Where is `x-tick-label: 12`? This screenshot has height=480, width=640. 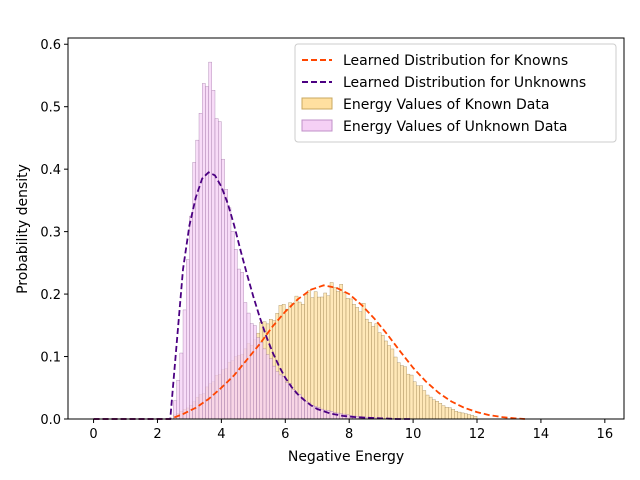
x-tick-label: 12 is located at coordinates (477, 434).